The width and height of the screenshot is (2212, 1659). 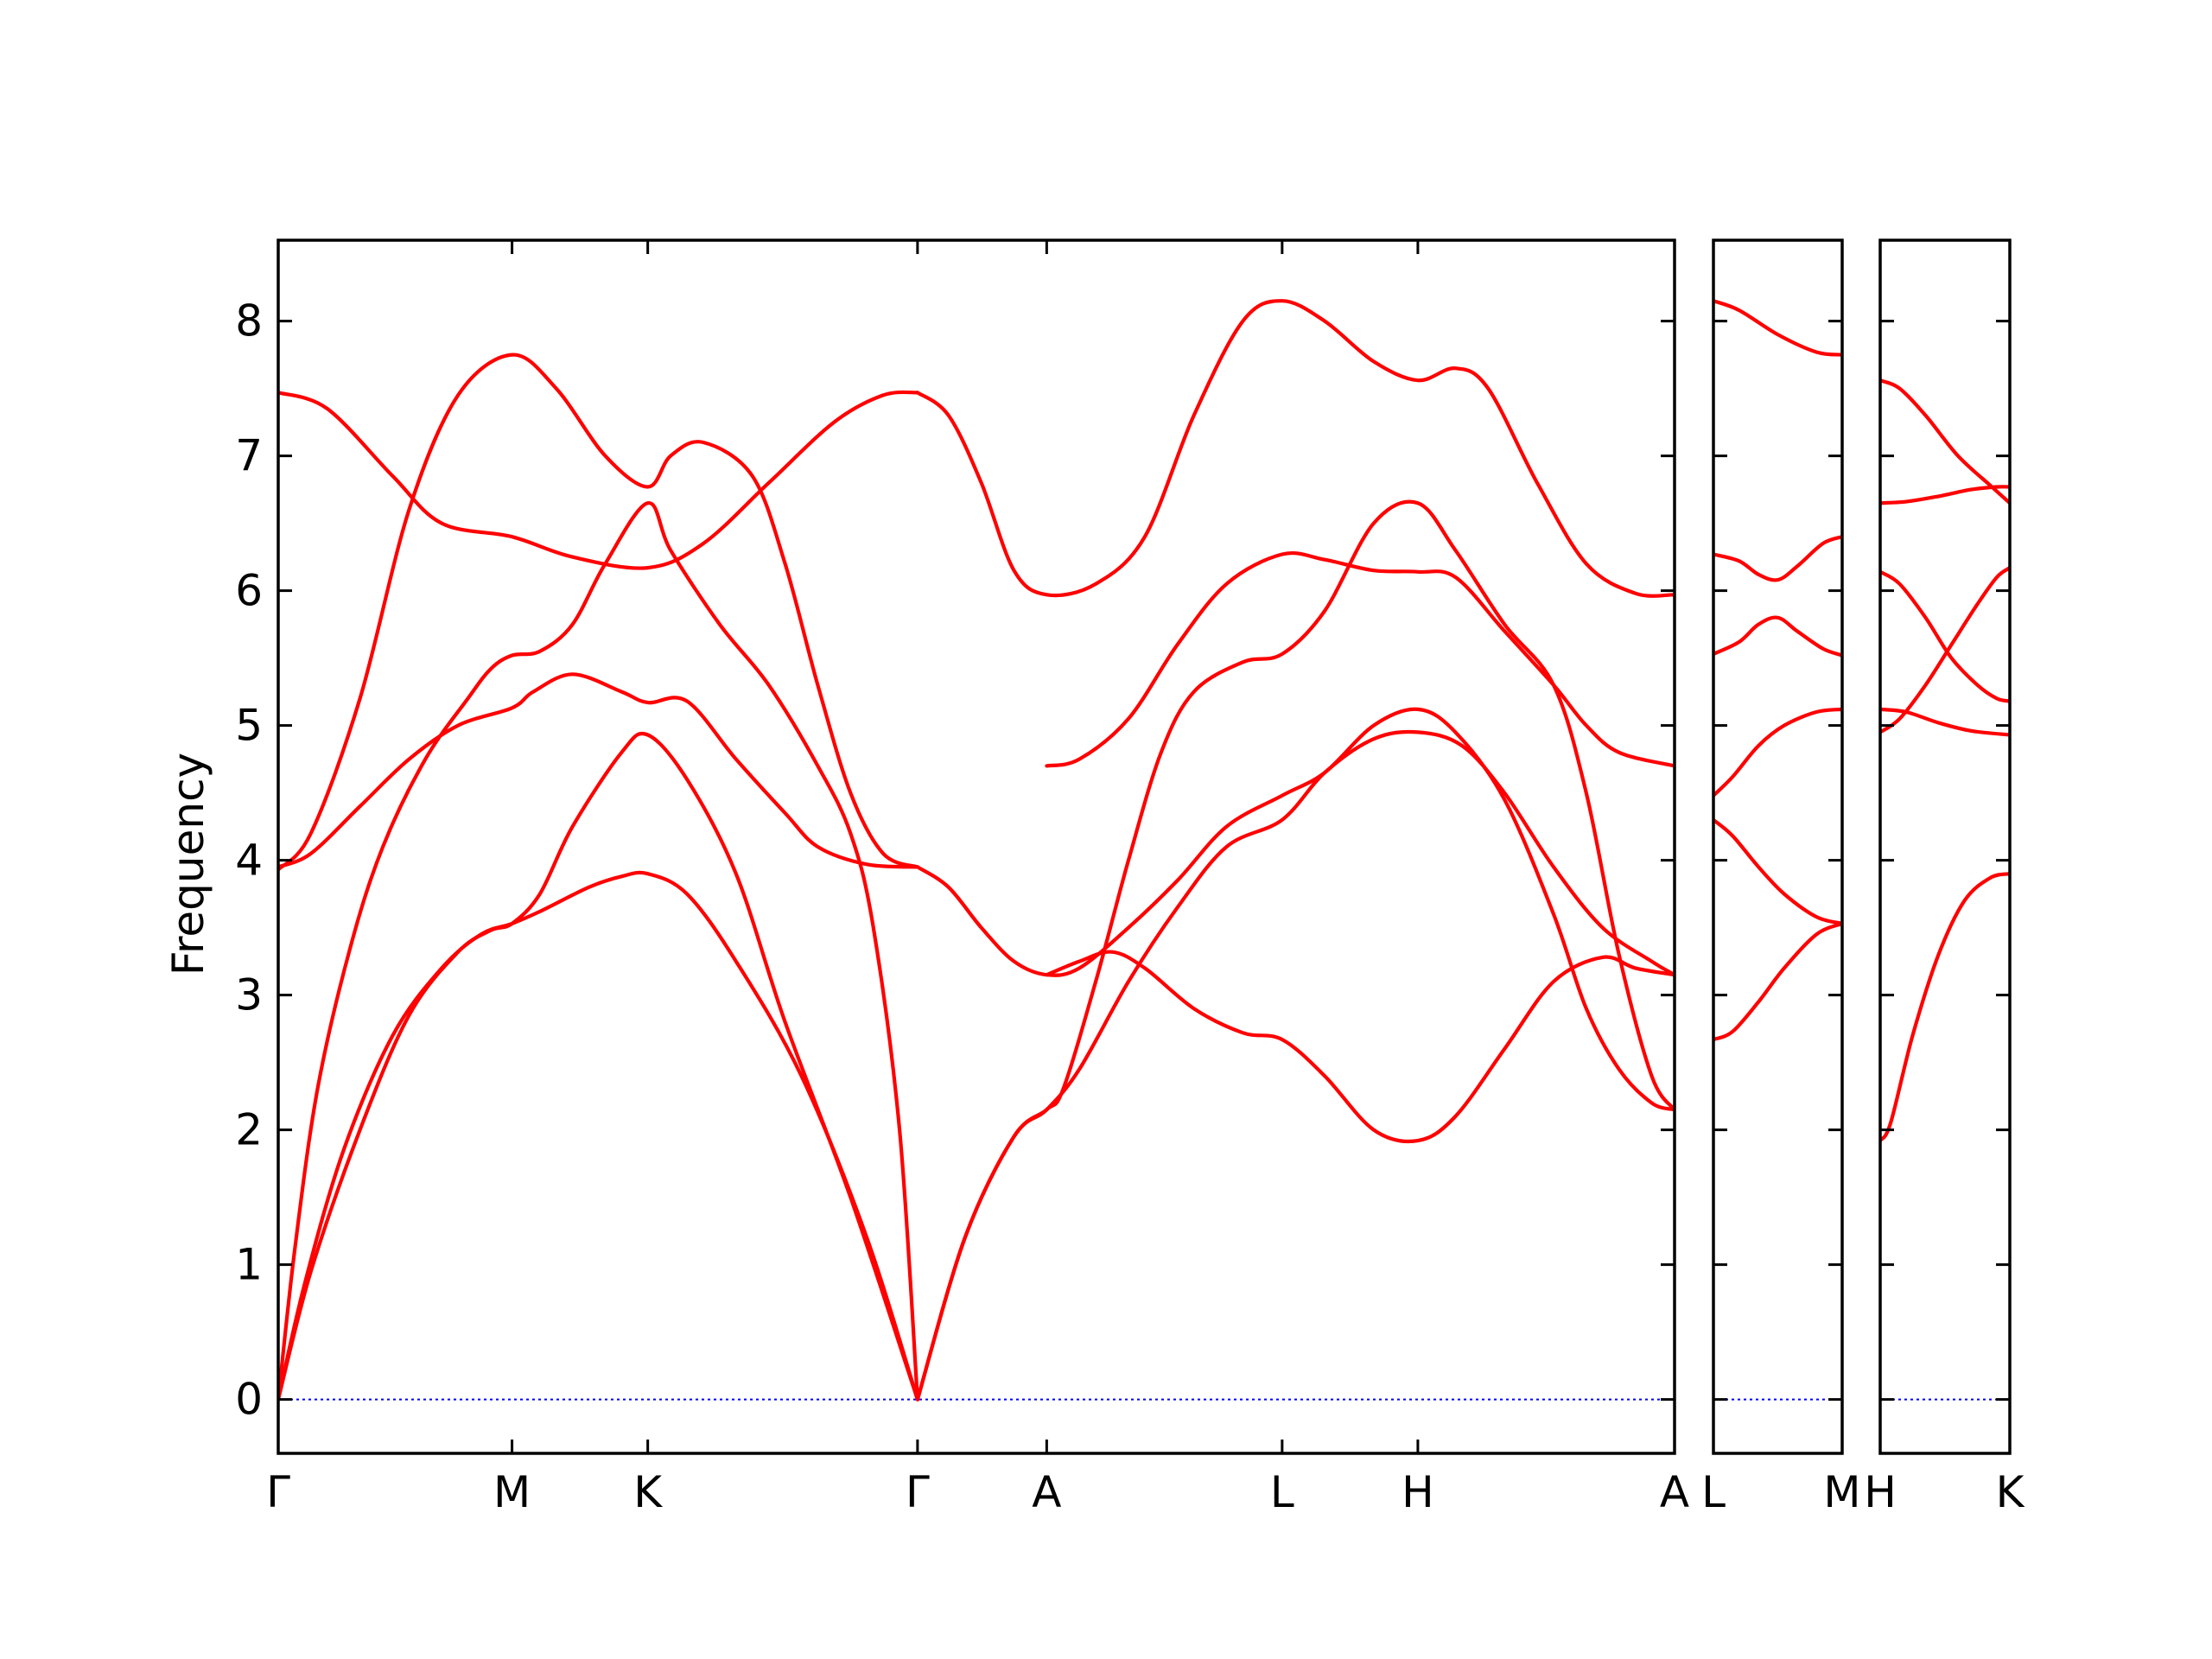 What do you see at coordinates (249, 1265) in the screenshot?
I see `y-tick-label: 1` at bounding box center [249, 1265].